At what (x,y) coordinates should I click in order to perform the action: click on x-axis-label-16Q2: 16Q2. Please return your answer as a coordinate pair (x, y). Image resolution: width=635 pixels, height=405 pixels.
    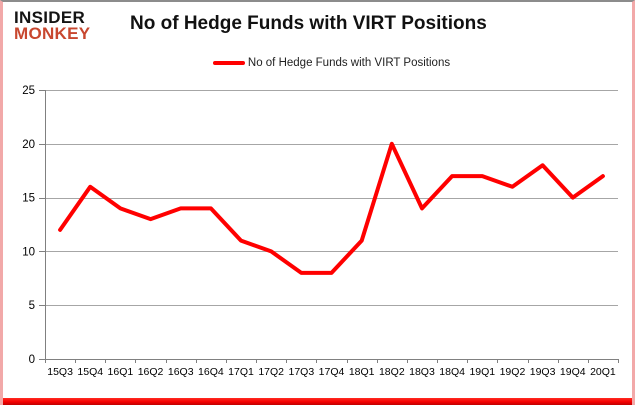
    Looking at the image, I should click on (151, 372).